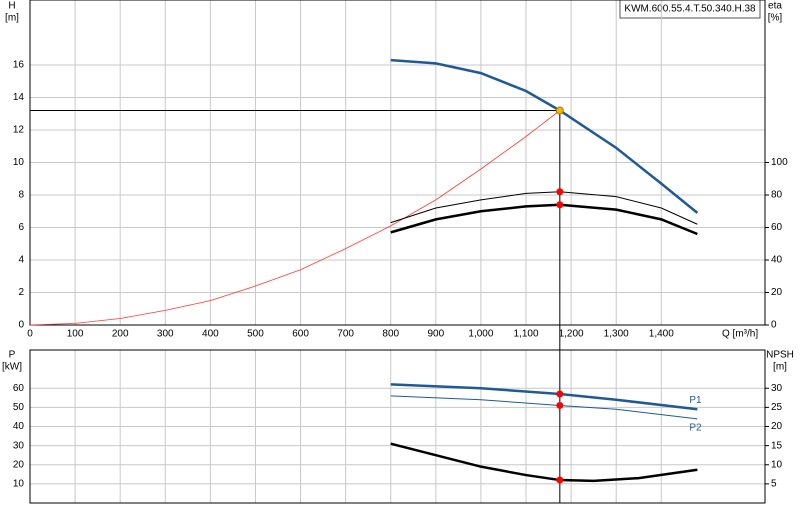 The height and width of the screenshot is (520, 800). Describe the element at coordinates (75, 334) in the screenshot. I see `x-tick-label: 100` at that location.